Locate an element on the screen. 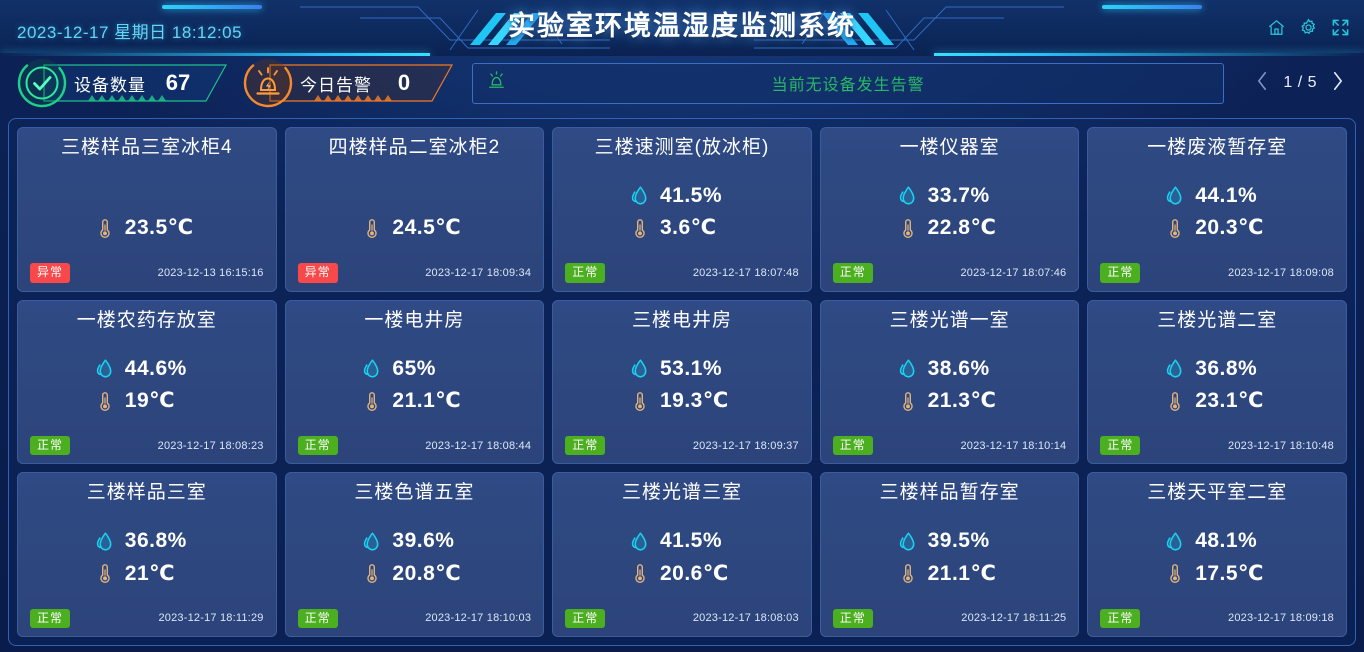 Image resolution: width=1364 pixels, height=652 pixels. device-card: 三楼色谱五室 39.6% 20.8℃ 正常 2023-12-17 18:10:03 is located at coordinates (414, 554).